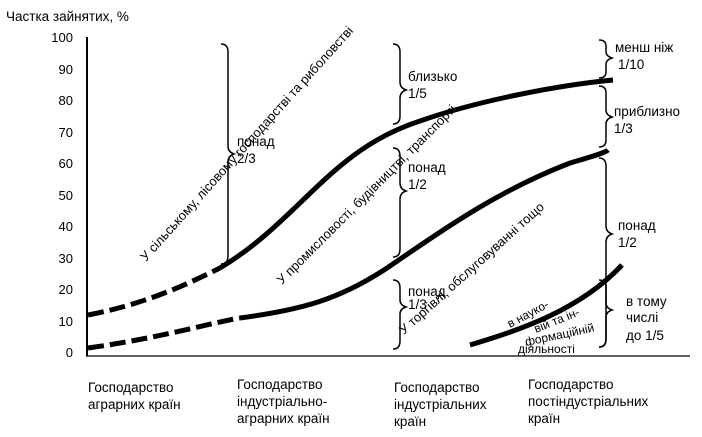 Image resolution: width=702 pixels, height=437 pixels. Describe the element at coordinates (246, 158) in the screenshot. I see `bracket-label-1-line2: 2/3` at that location.